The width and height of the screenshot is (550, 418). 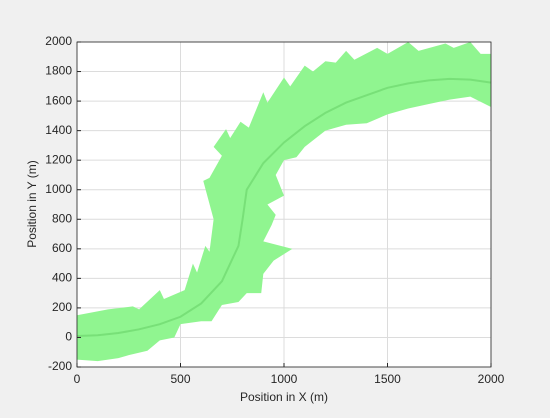 I want to click on y-axis-label: Position in Y (m), so click(x=32, y=204).